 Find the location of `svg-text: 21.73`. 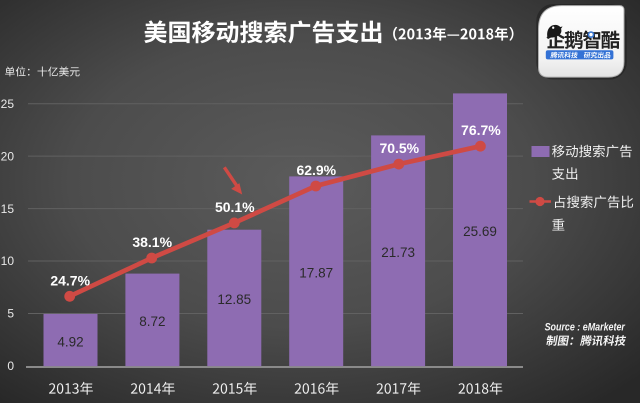

svg-text: 21.73 is located at coordinates (398, 252).